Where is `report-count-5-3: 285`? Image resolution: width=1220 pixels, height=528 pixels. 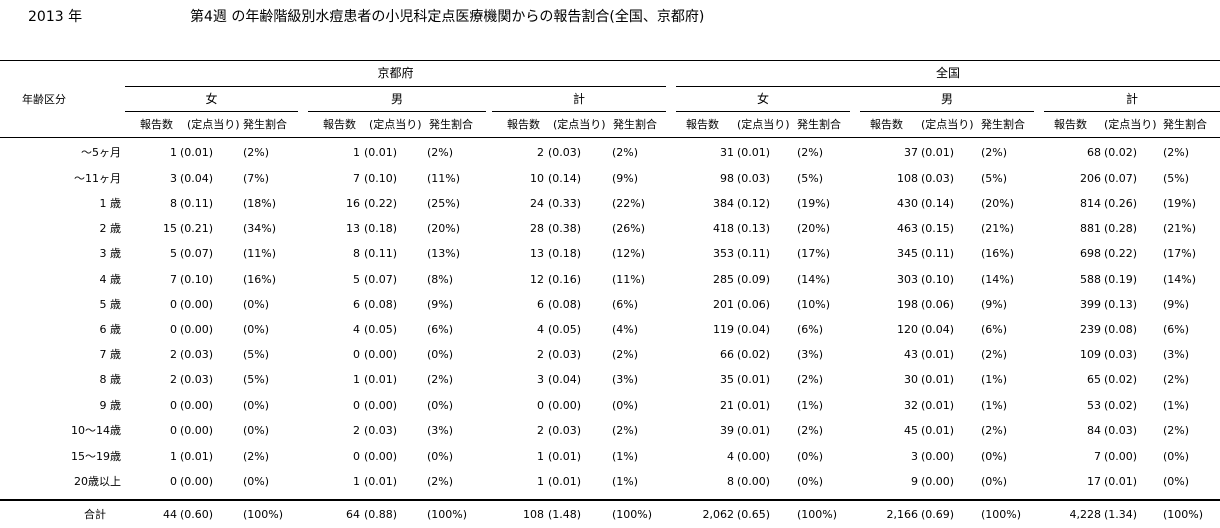 report-count-5-3: 285 is located at coordinates (723, 279).